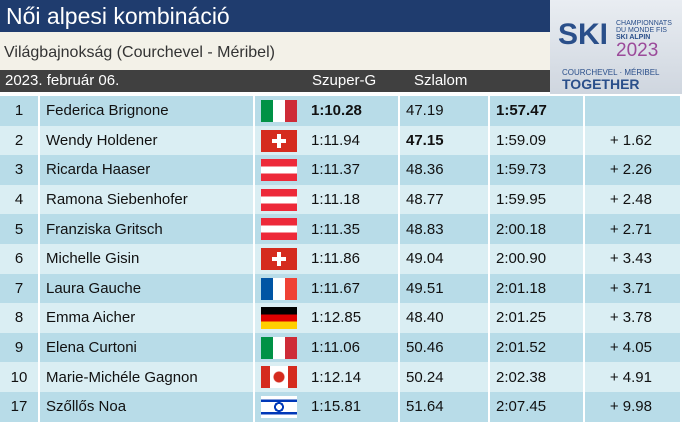 The height and width of the screenshot is (422, 682). Describe the element at coordinates (20, 407) in the screenshot. I see `table-cell: 17` at that location.